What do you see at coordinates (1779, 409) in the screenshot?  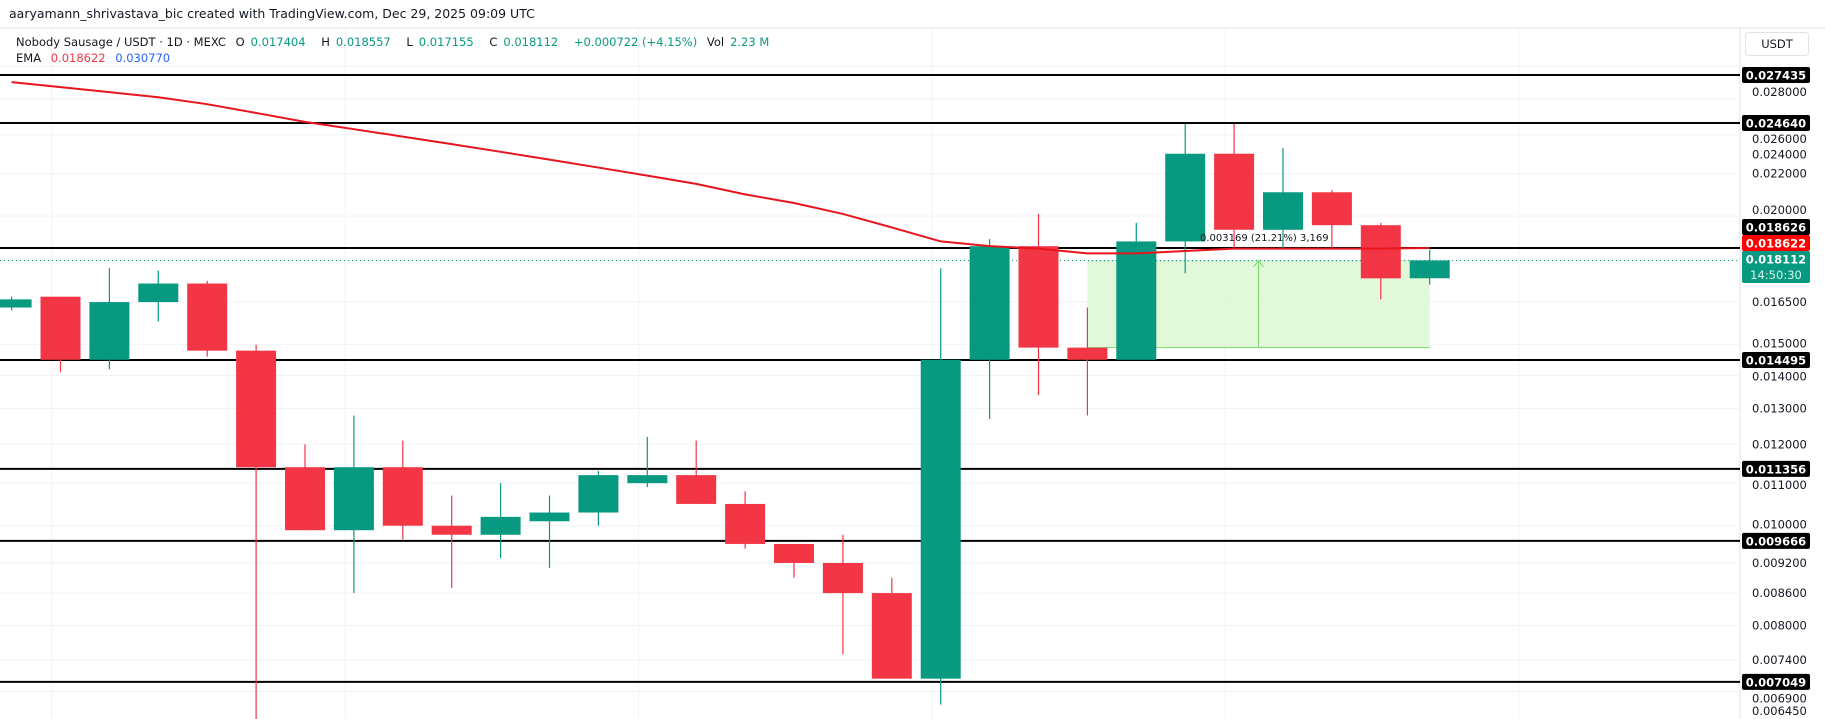 I see `y-tick-label: 0.013000` at bounding box center [1779, 409].